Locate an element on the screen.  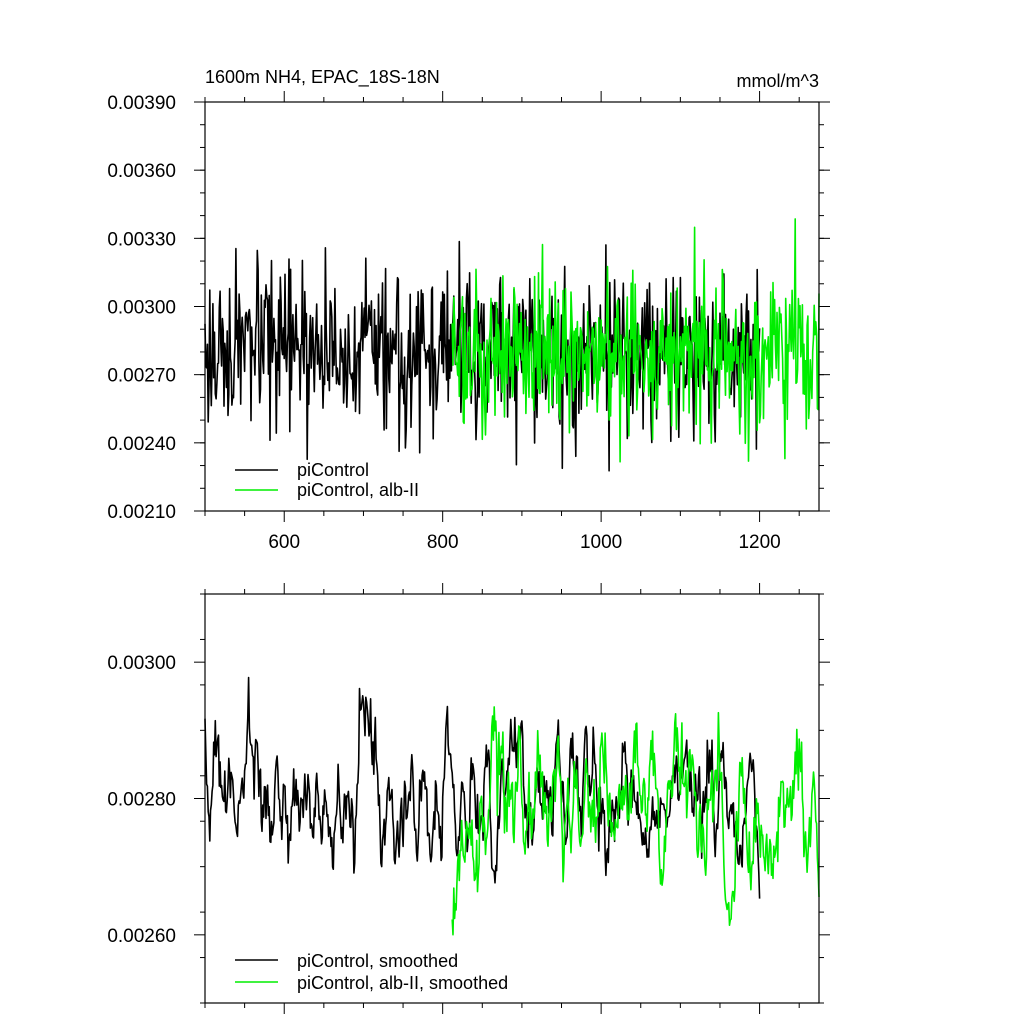
top-series-alb-ii is located at coordinates (635, 340).